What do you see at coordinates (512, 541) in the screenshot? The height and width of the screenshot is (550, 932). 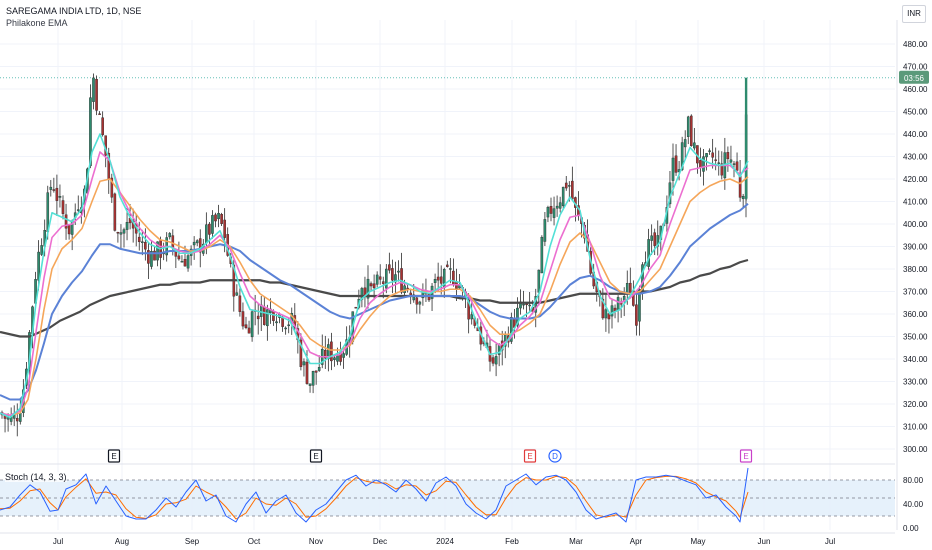 I see `time-tick-label: Feb` at bounding box center [512, 541].